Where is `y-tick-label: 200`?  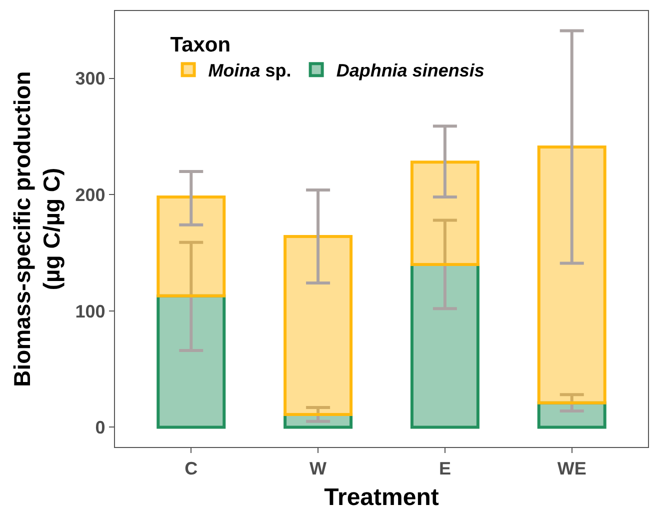 y-tick-label: 200 is located at coordinates (90, 195).